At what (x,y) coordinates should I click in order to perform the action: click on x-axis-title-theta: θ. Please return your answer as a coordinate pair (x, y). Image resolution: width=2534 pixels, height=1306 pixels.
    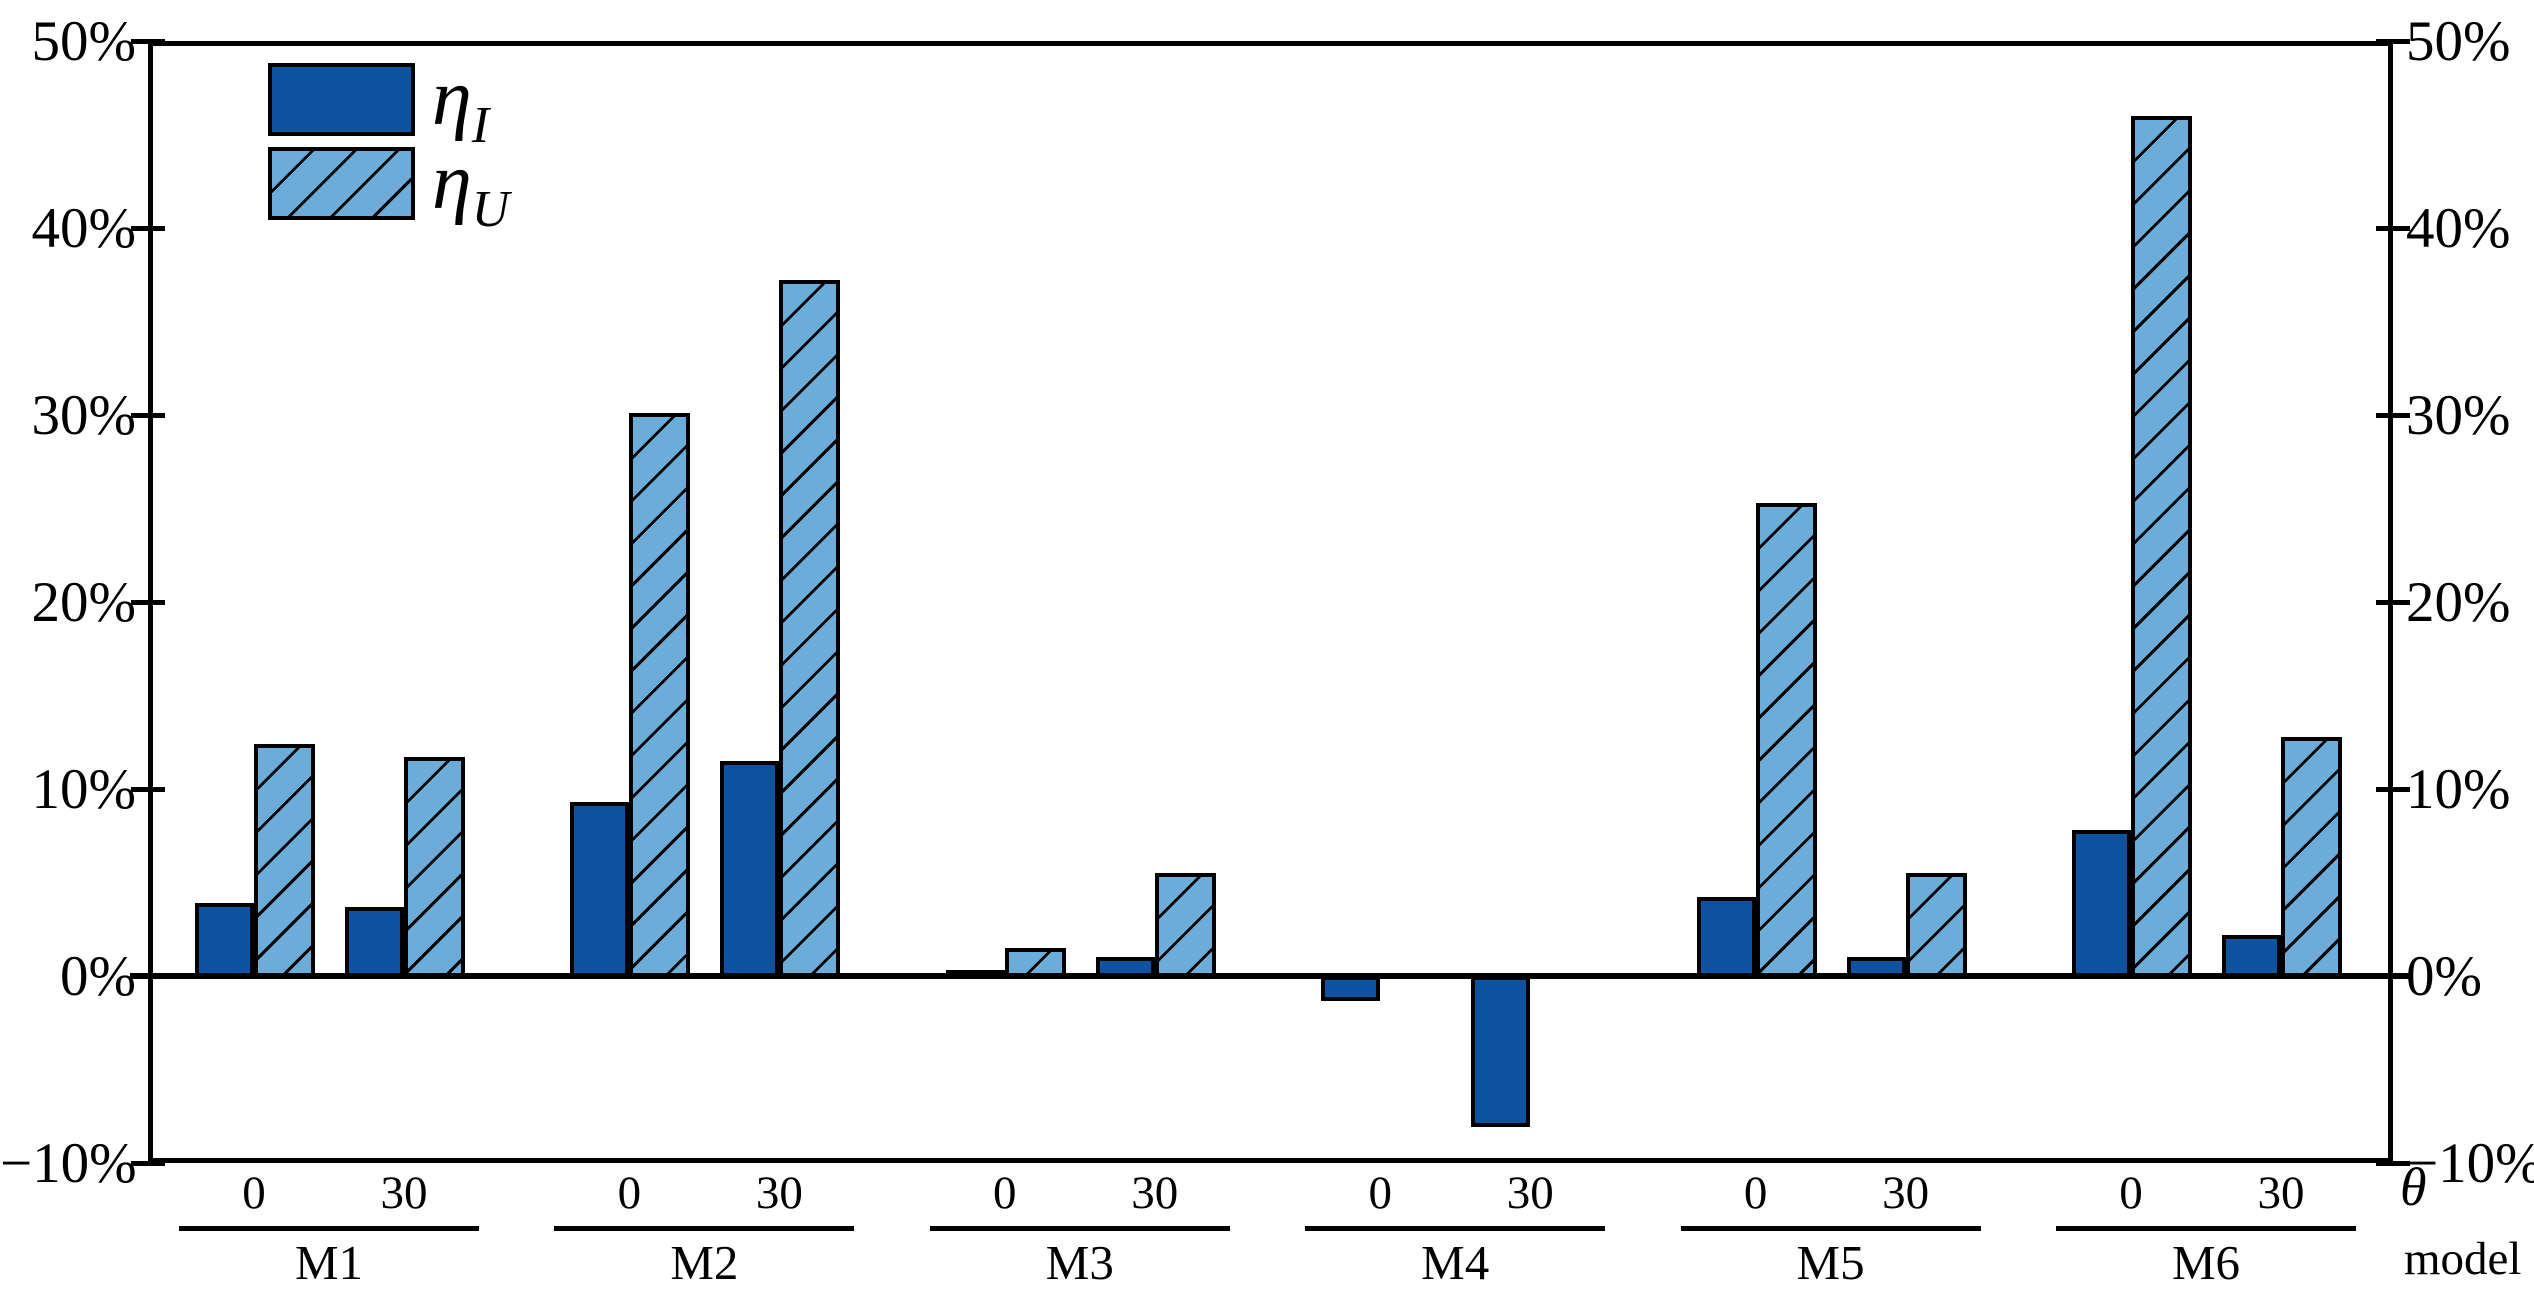
    Looking at the image, I should click on (2413, 1187).